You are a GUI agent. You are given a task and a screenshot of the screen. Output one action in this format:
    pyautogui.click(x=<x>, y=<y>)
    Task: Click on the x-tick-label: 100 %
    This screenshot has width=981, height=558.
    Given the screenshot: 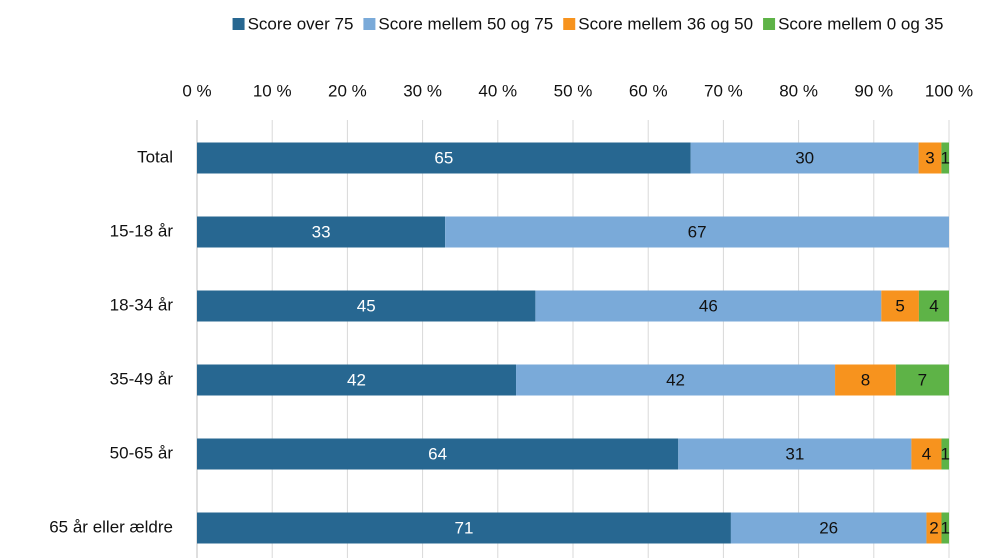 What is the action you would take?
    pyautogui.click(x=949, y=90)
    